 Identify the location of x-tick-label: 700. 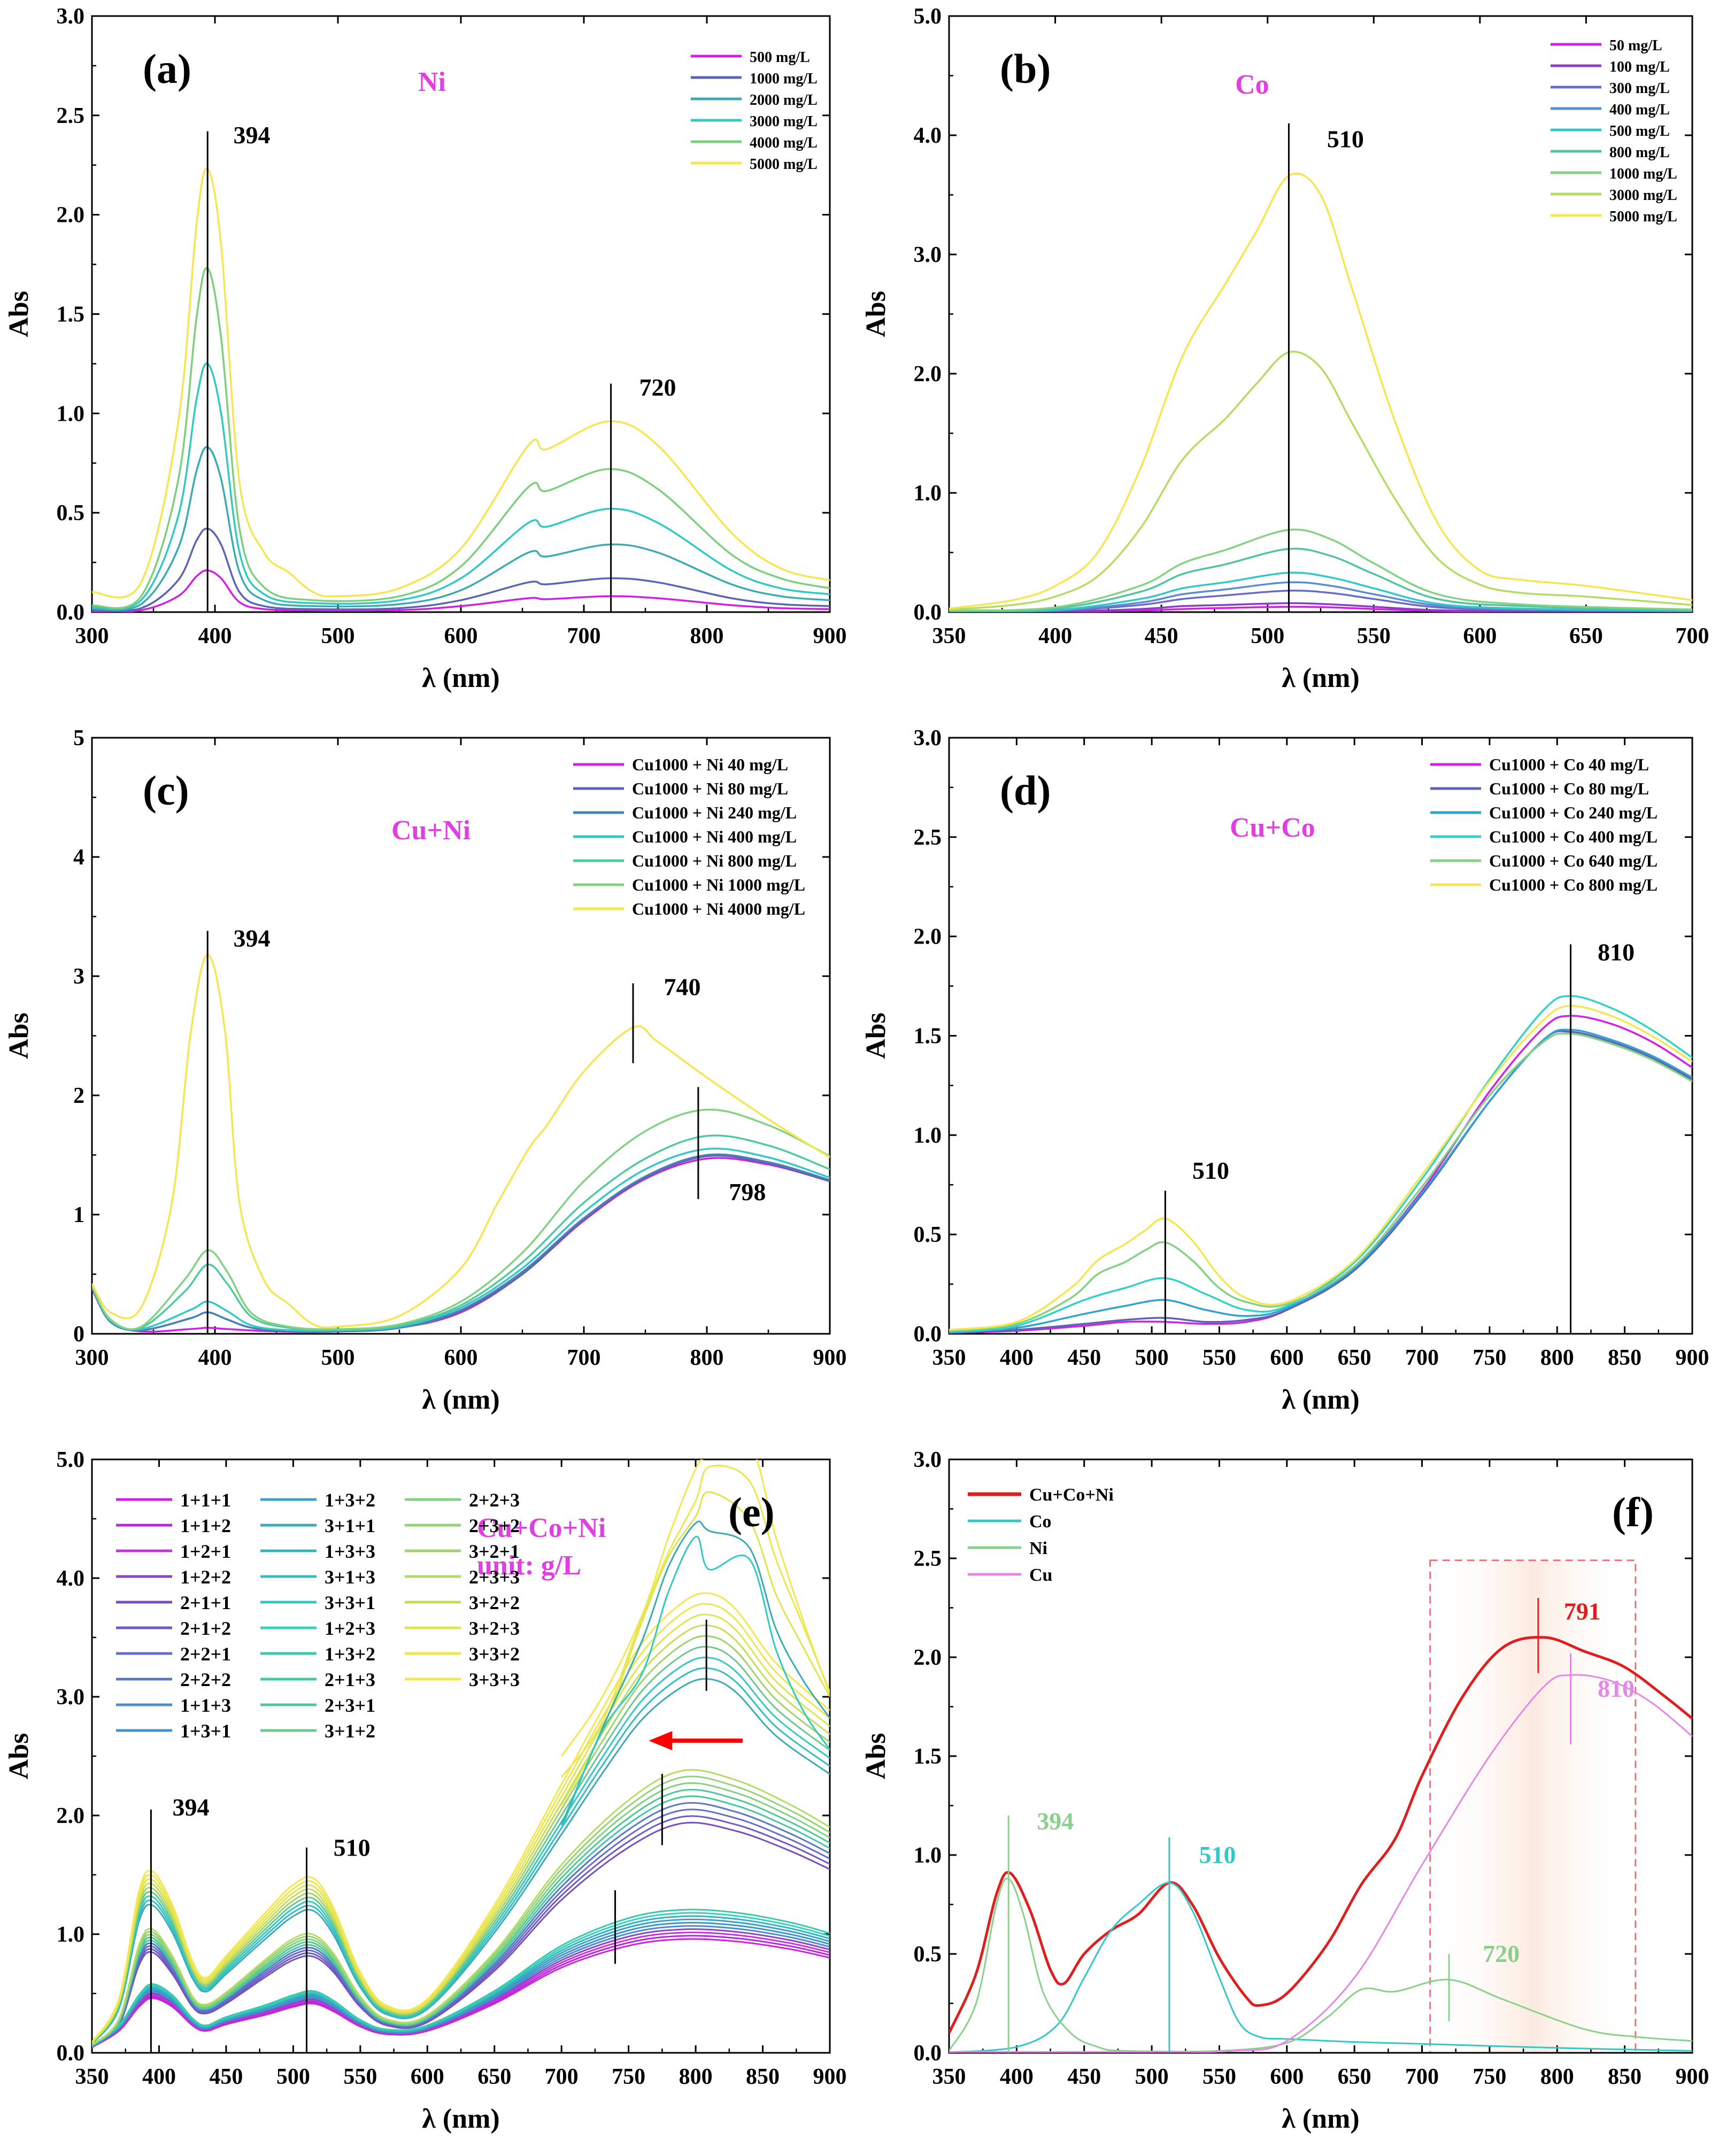
(584, 1358).